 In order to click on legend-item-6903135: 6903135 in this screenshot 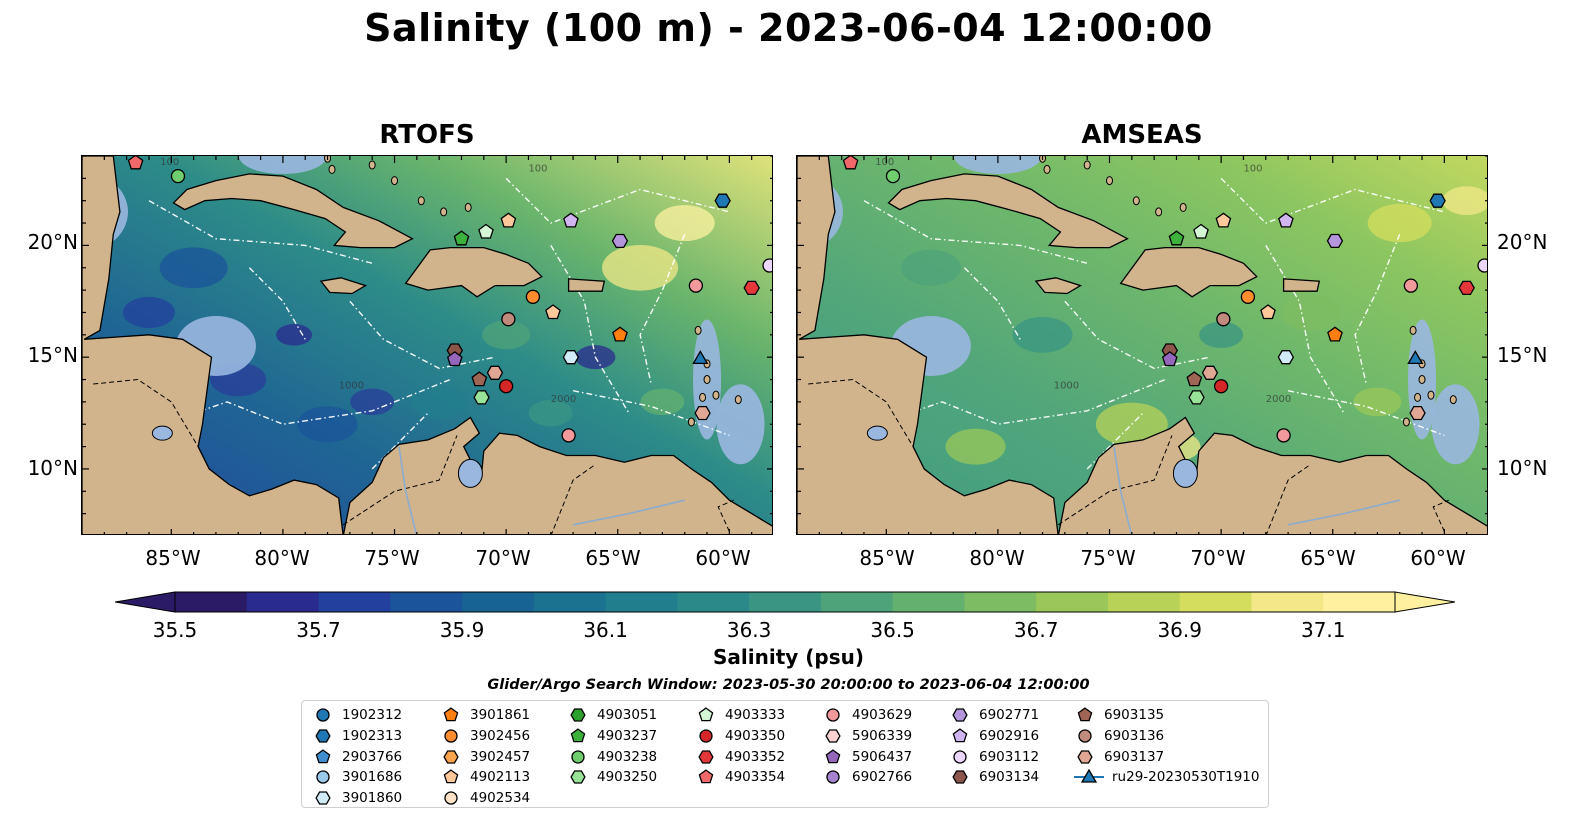, I will do `click(1166, 715)`.